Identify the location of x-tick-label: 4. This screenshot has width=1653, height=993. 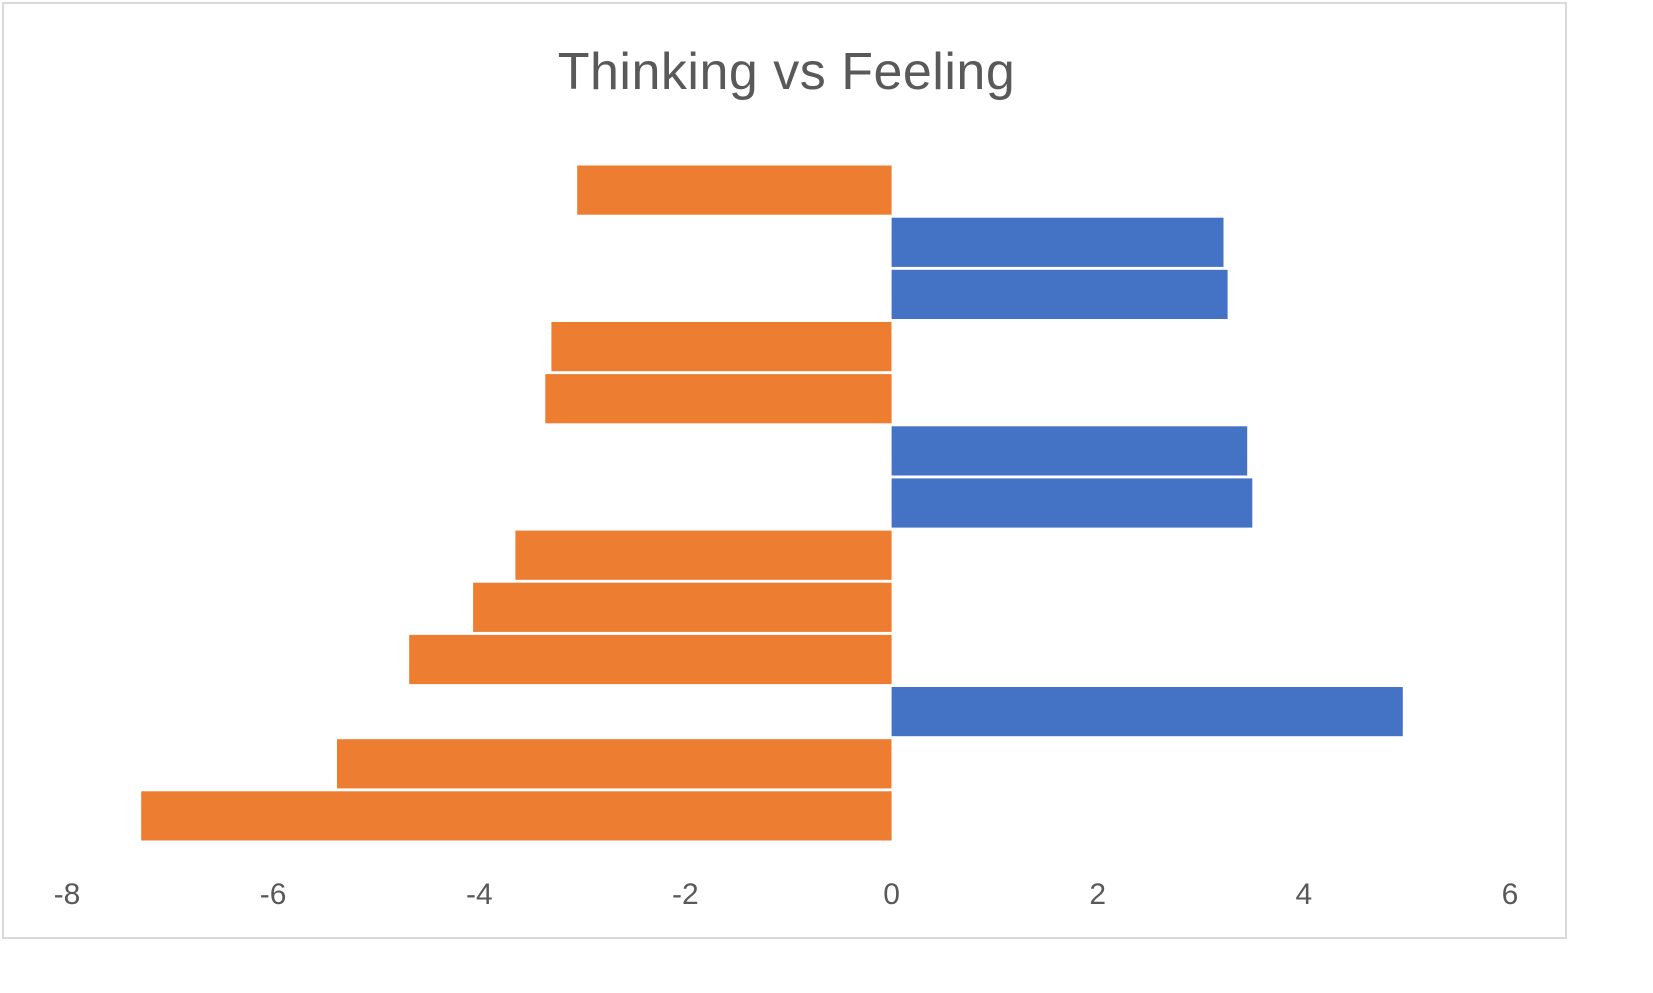
(1304, 894).